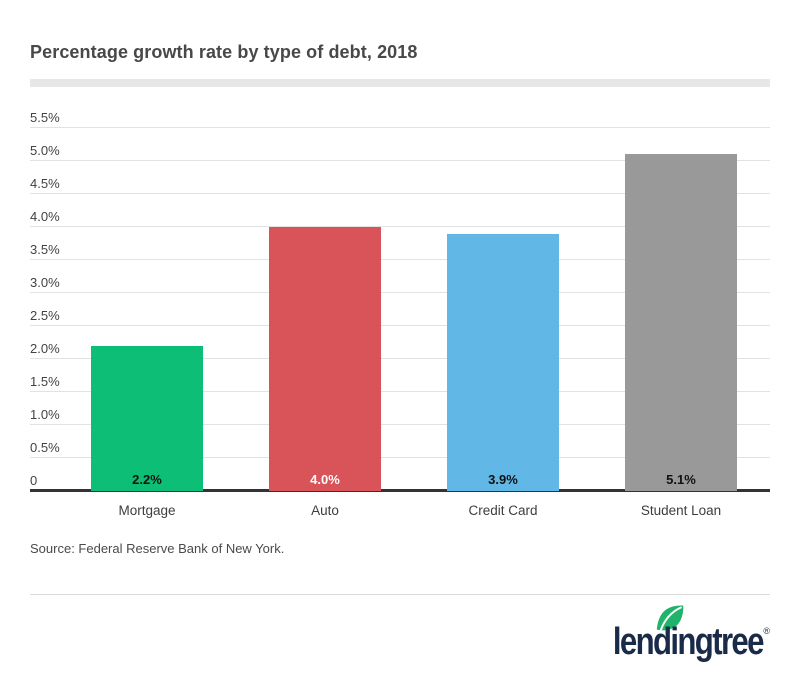 Image resolution: width=800 pixels, height=676 pixels. I want to click on y-axis-tick-label: 3.0%, so click(47, 282).